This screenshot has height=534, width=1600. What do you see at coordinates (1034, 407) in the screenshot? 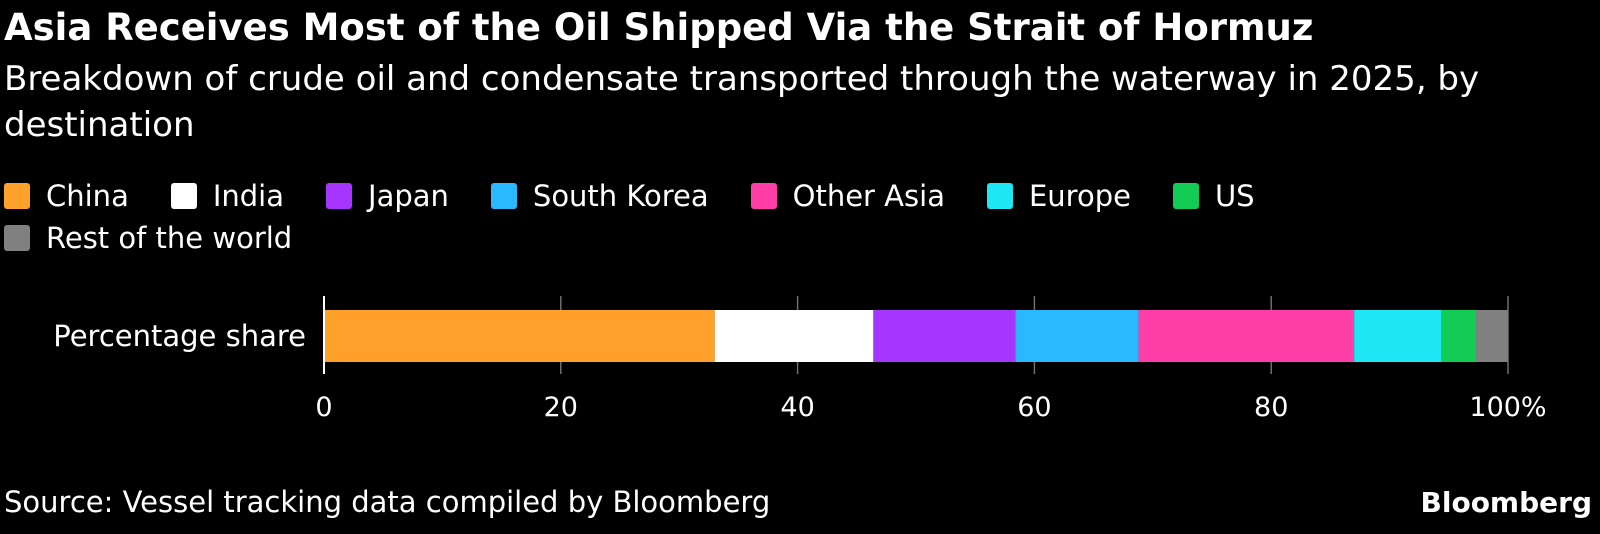
I see `x-tick-label: 60` at bounding box center [1034, 407].